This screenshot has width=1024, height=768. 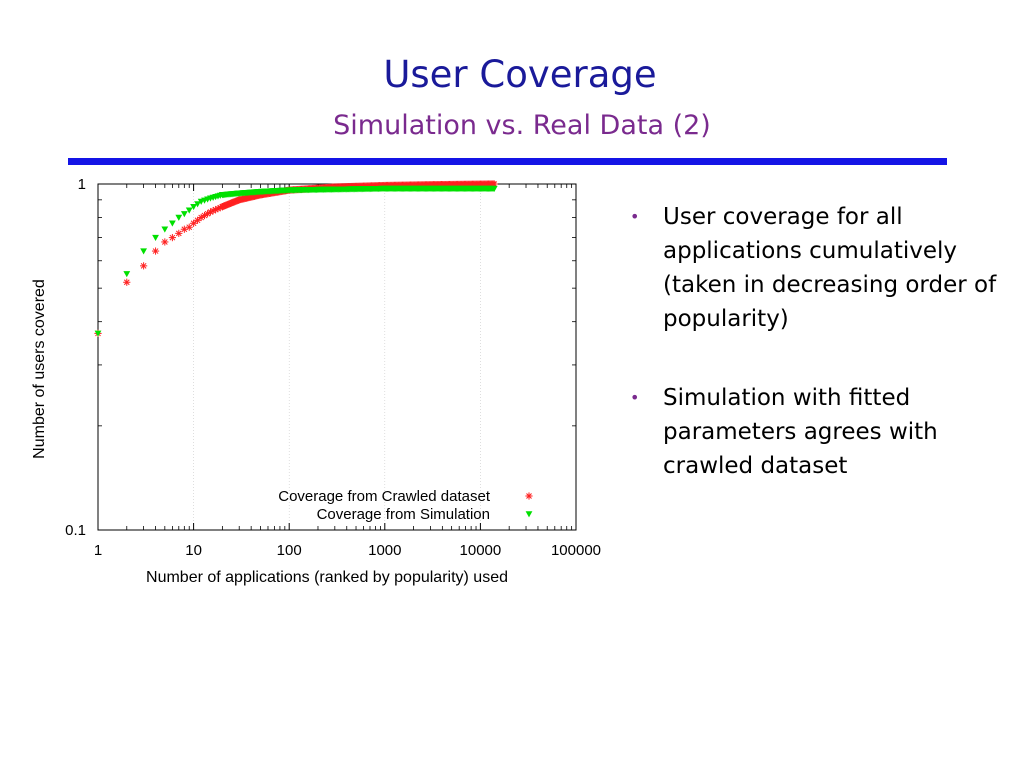 What do you see at coordinates (75, 530) in the screenshot?
I see `y-tick-label: 0.1` at bounding box center [75, 530].